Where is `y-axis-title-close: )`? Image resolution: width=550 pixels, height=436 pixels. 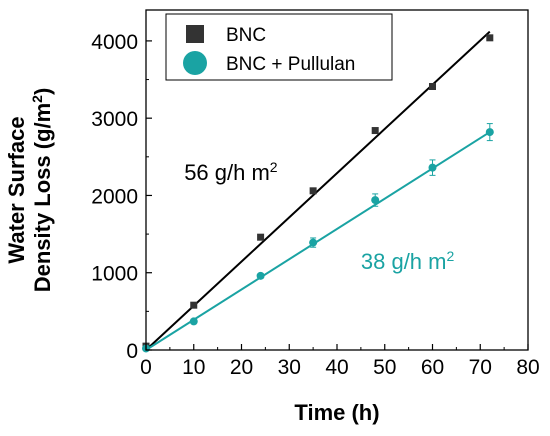 y-axis-title-close: ) is located at coordinates (42, 91).